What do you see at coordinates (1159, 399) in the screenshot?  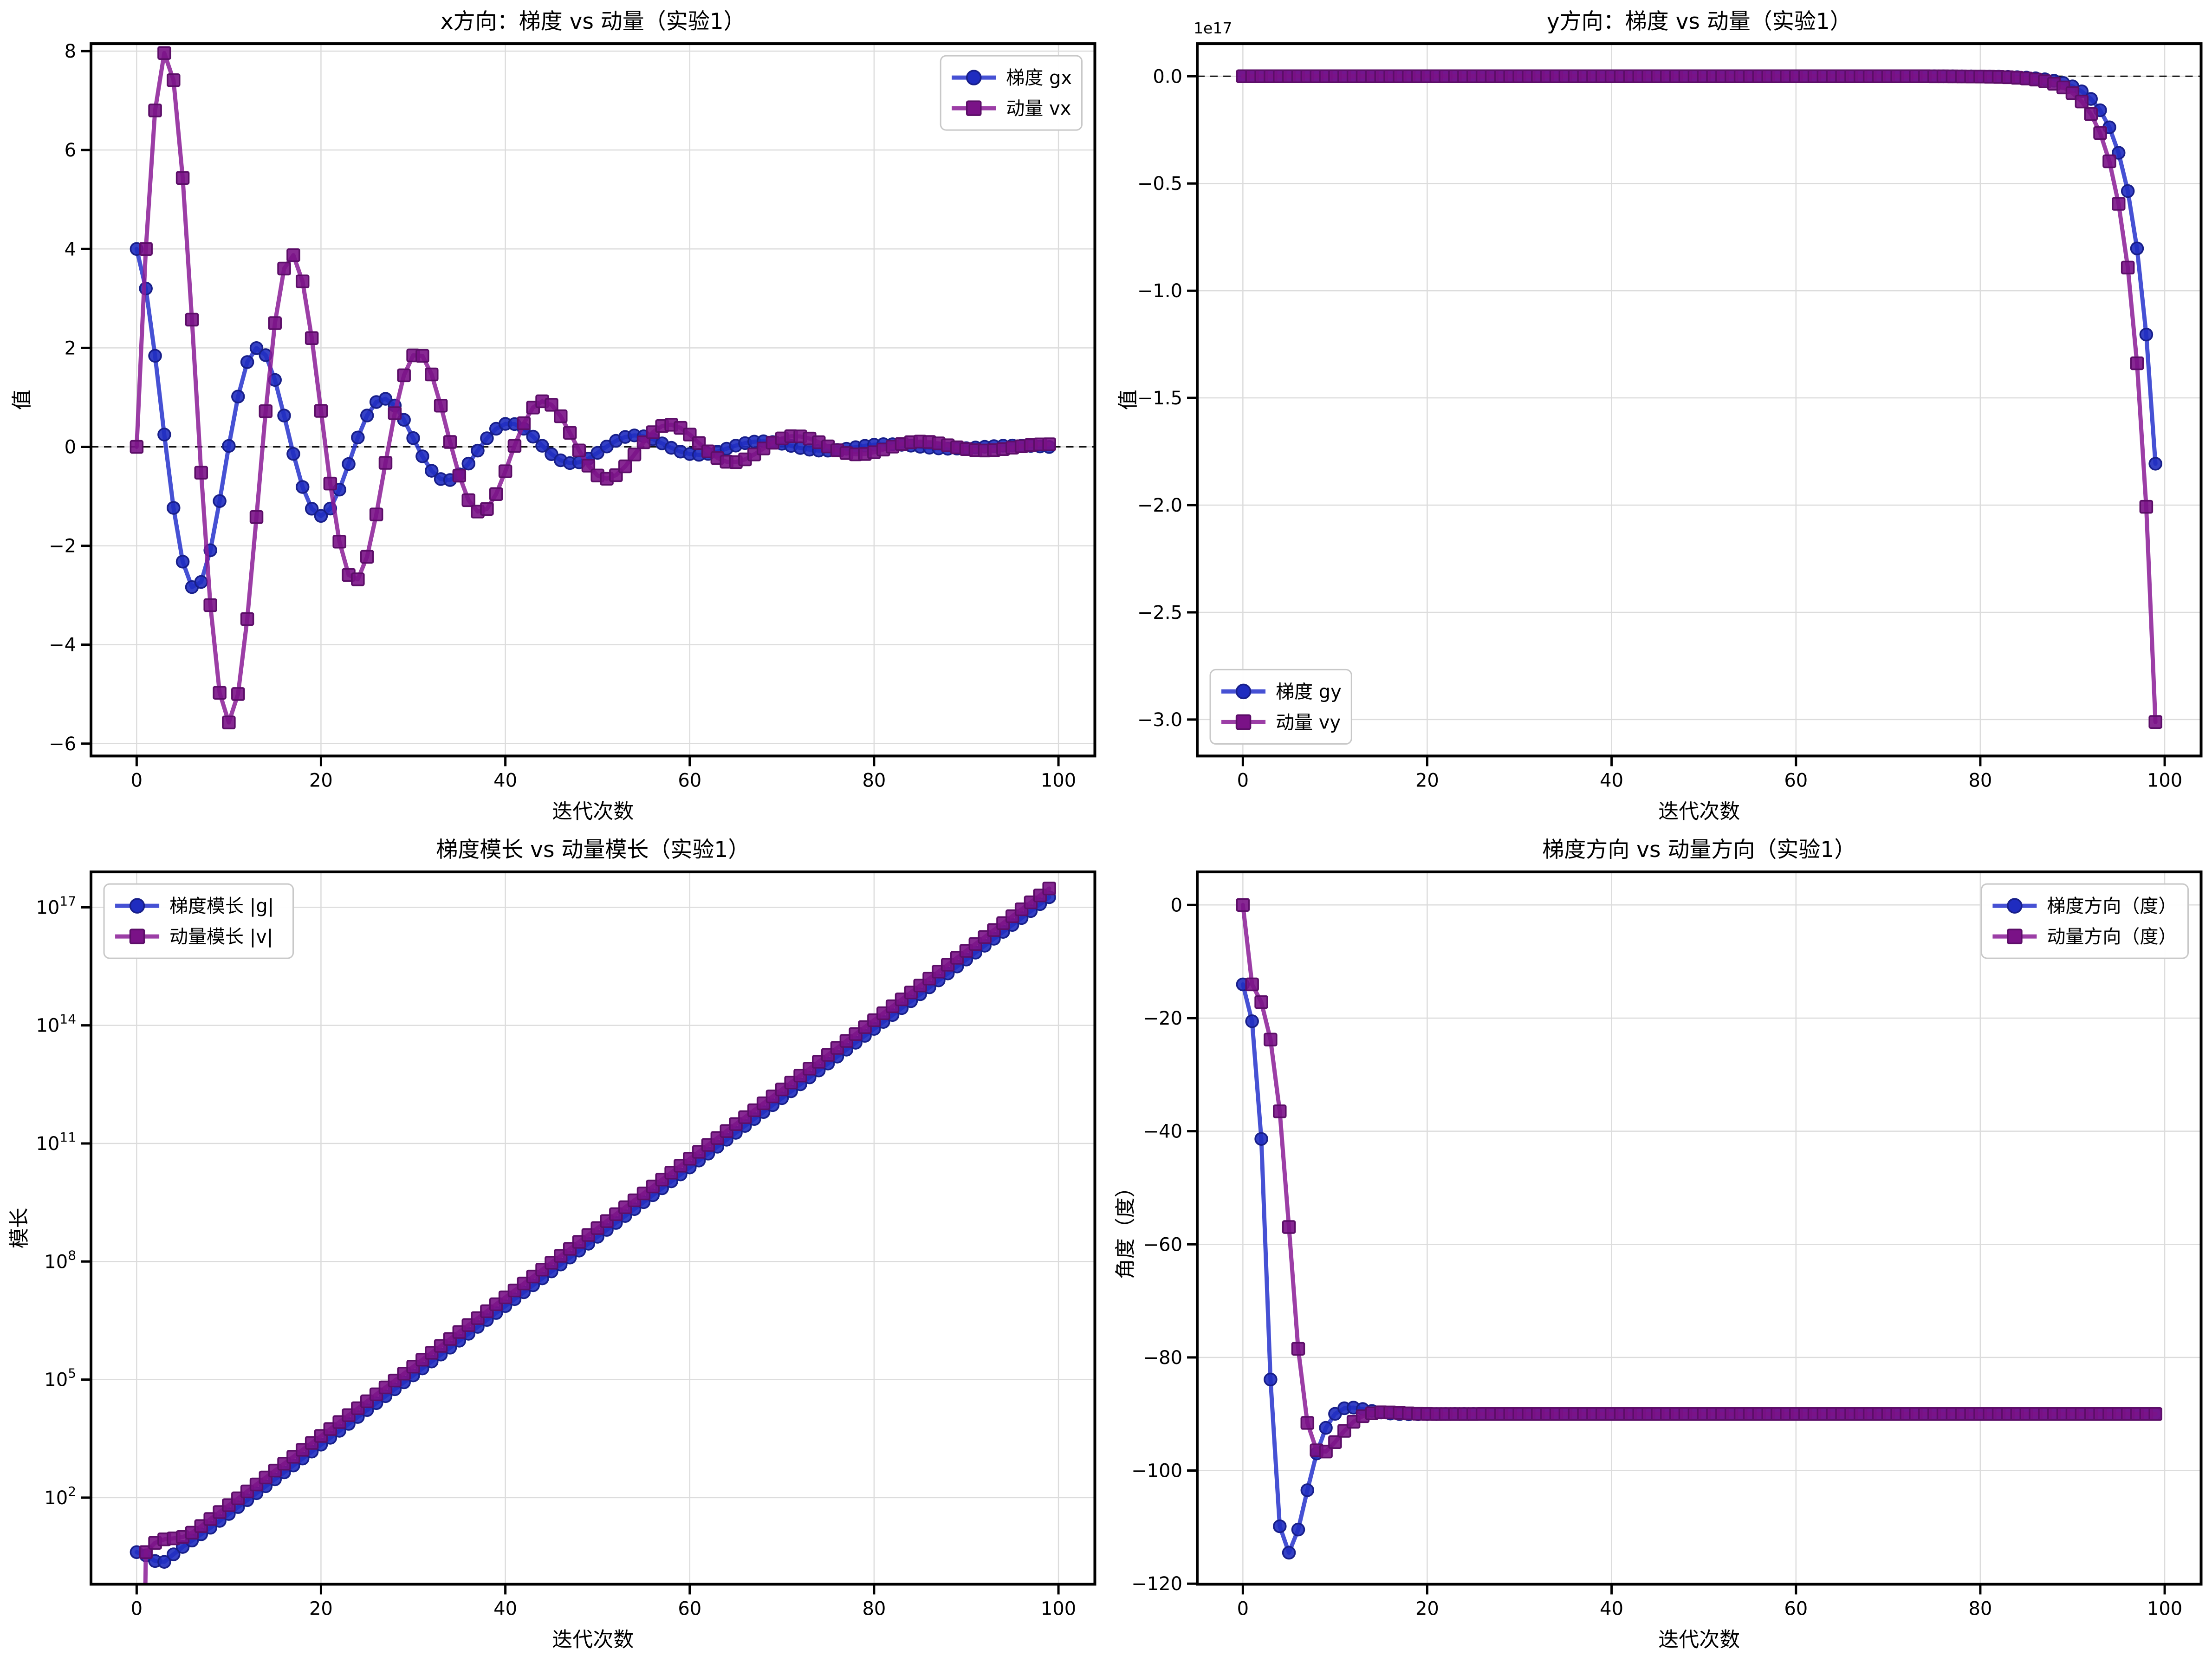 I see `y-tick-label: −1.5` at bounding box center [1159, 399].